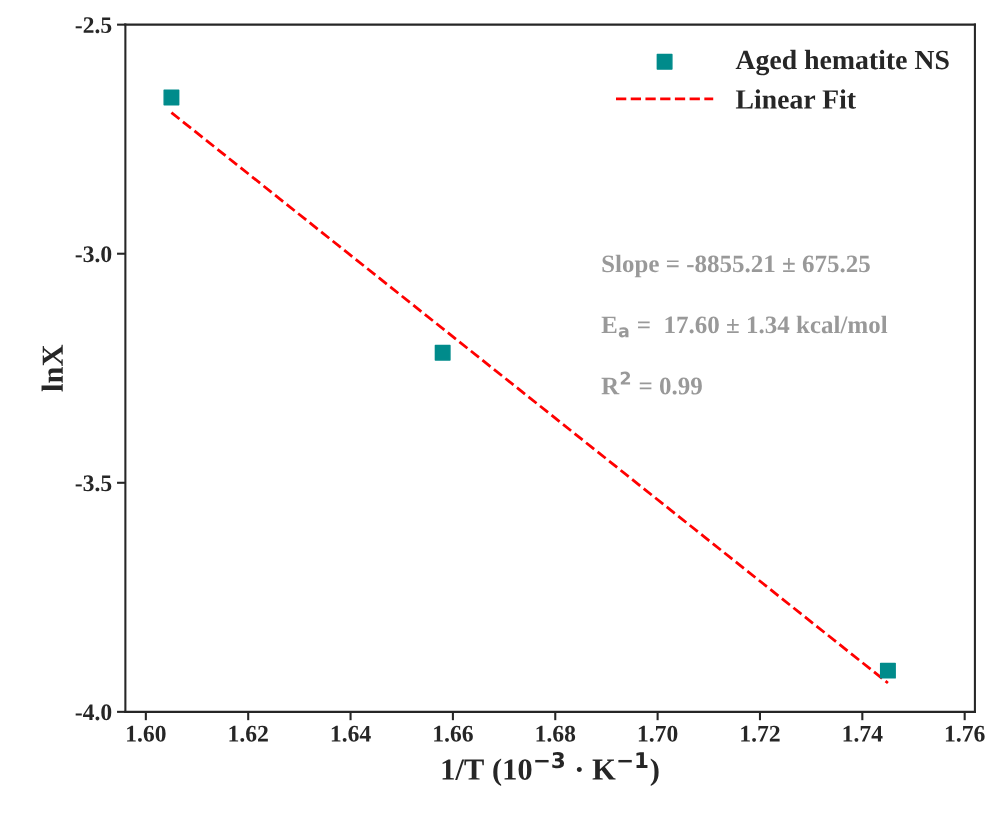 The height and width of the screenshot is (822, 1003). What do you see at coordinates (52, 368) in the screenshot?
I see `y-axis-title: lnX` at bounding box center [52, 368].